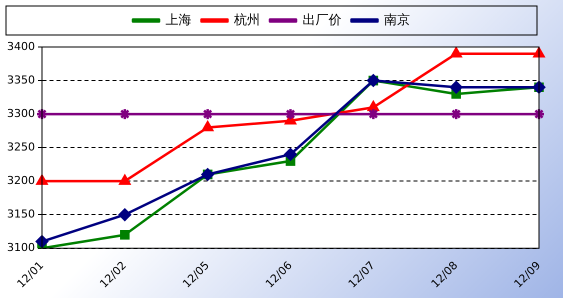 Image resolution: width=563 pixels, height=298 pixels. What do you see at coordinates (20, 247) in the screenshot?
I see `y-tick-label: 3100` at bounding box center [20, 247].